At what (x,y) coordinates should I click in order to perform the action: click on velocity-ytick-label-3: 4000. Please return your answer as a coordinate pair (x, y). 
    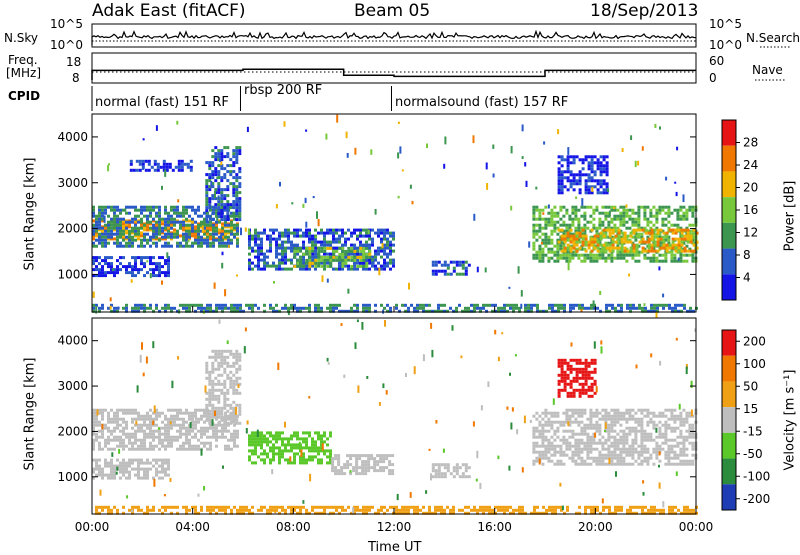
    Looking at the image, I should click on (72, 341).